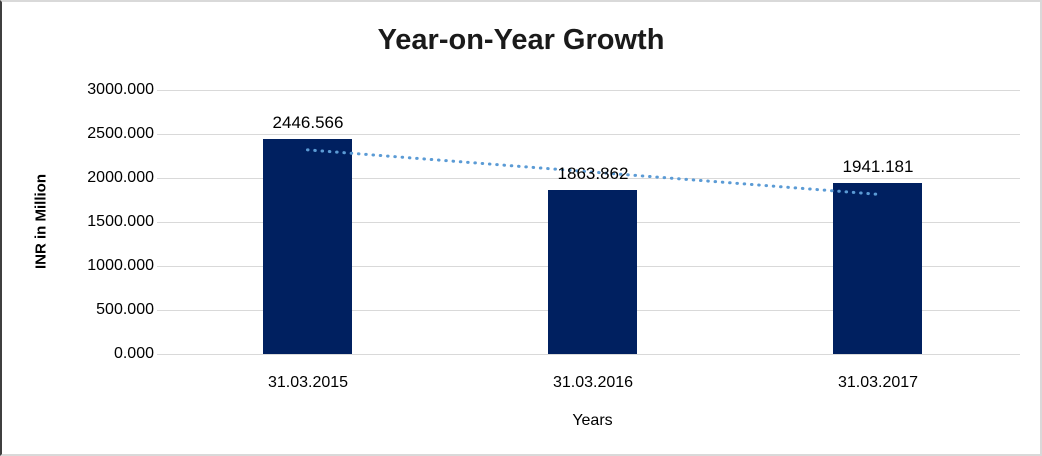 The height and width of the screenshot is (456, 1042). Describe the element at coordinates (593, 382) in the screenshot. I see `x-axis-tick-label: 31.03.2016` at that location.